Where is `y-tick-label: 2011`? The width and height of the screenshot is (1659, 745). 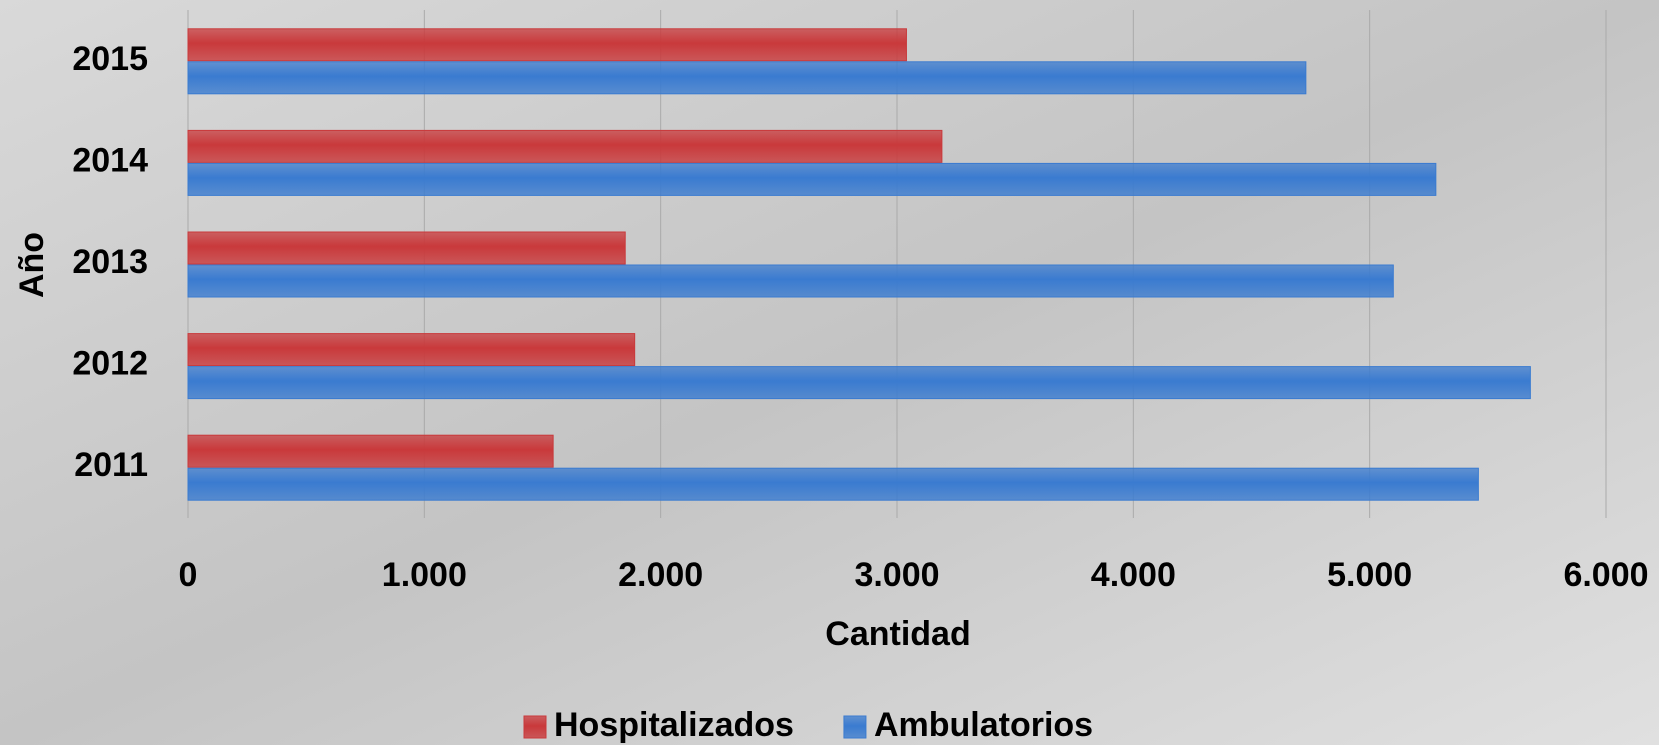 y-tick-label: 2011 is located at coordinates (111, 465).